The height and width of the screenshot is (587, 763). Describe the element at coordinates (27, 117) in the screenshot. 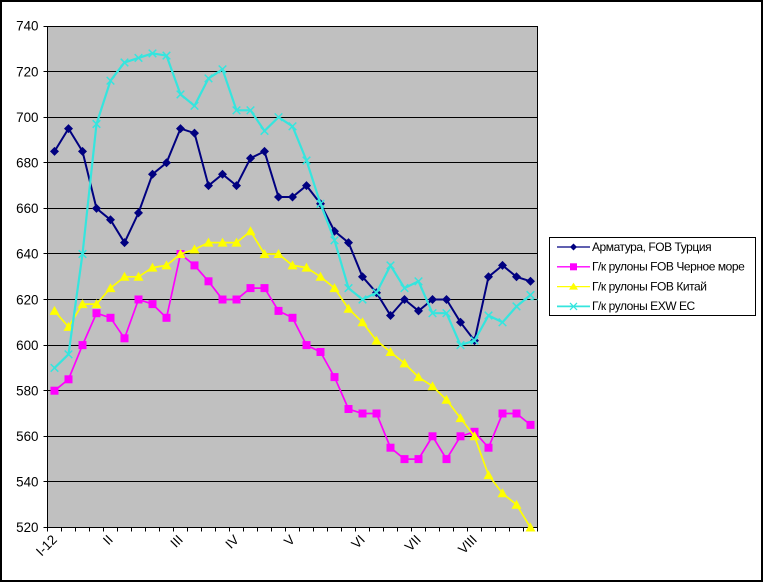

I see `svg-text: 700` at that location.